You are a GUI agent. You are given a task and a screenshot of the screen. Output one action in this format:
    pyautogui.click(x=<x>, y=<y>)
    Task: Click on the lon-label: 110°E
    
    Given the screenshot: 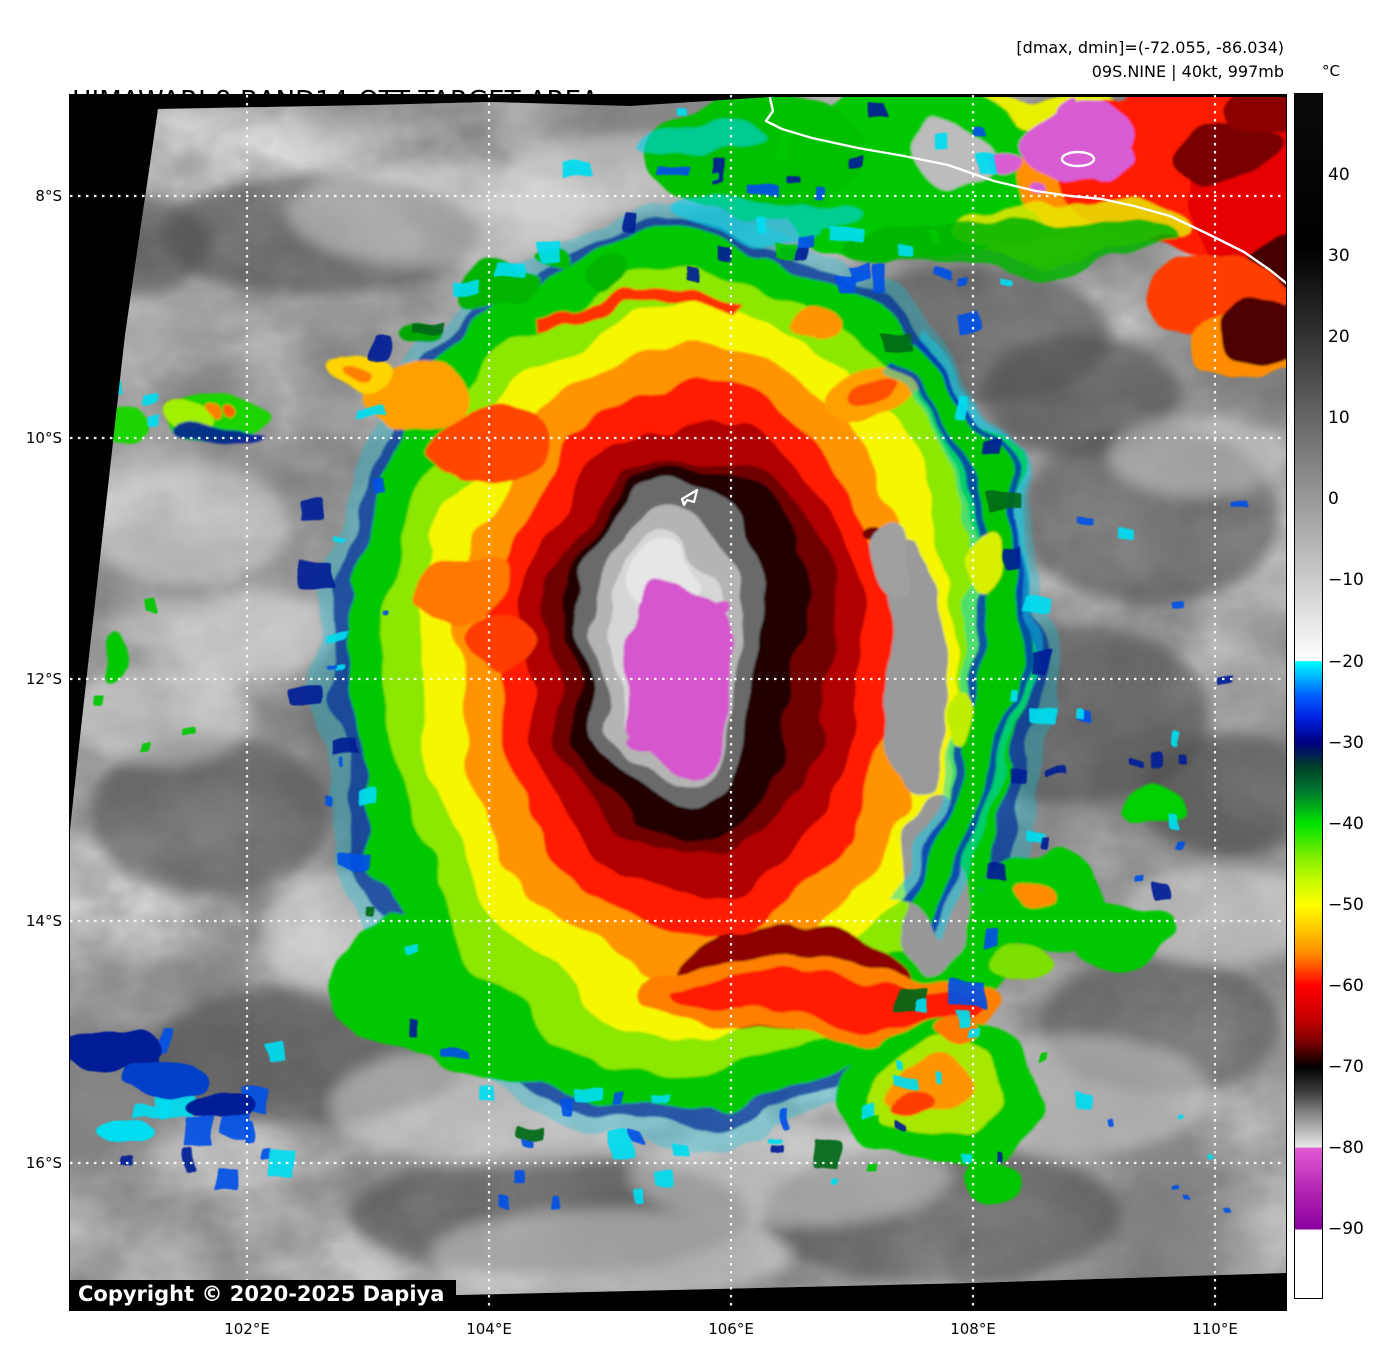 What is the action you would take?
    pyautogui.click(x=1215, y=1329)
    